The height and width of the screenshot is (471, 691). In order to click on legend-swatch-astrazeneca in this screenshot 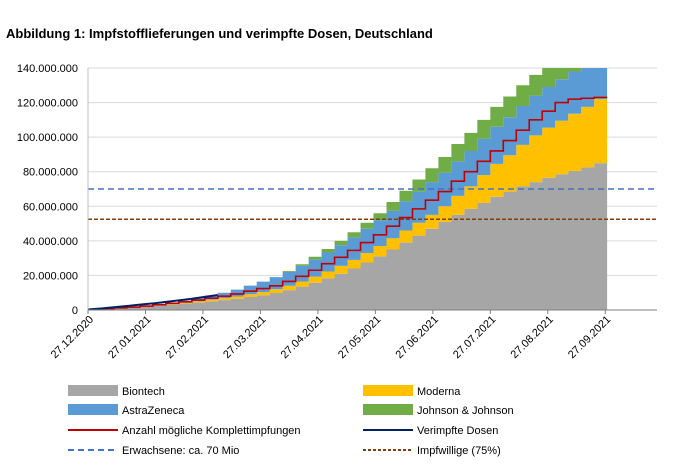, I will do `click(93, 409)`.